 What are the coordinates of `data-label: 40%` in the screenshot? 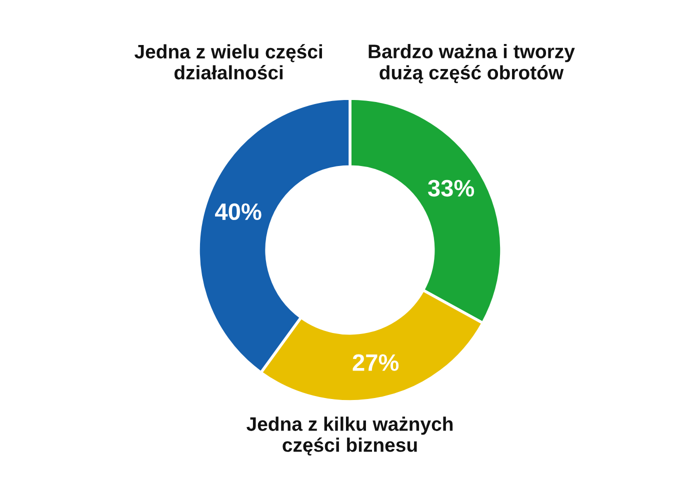 It's located at (238, 211).